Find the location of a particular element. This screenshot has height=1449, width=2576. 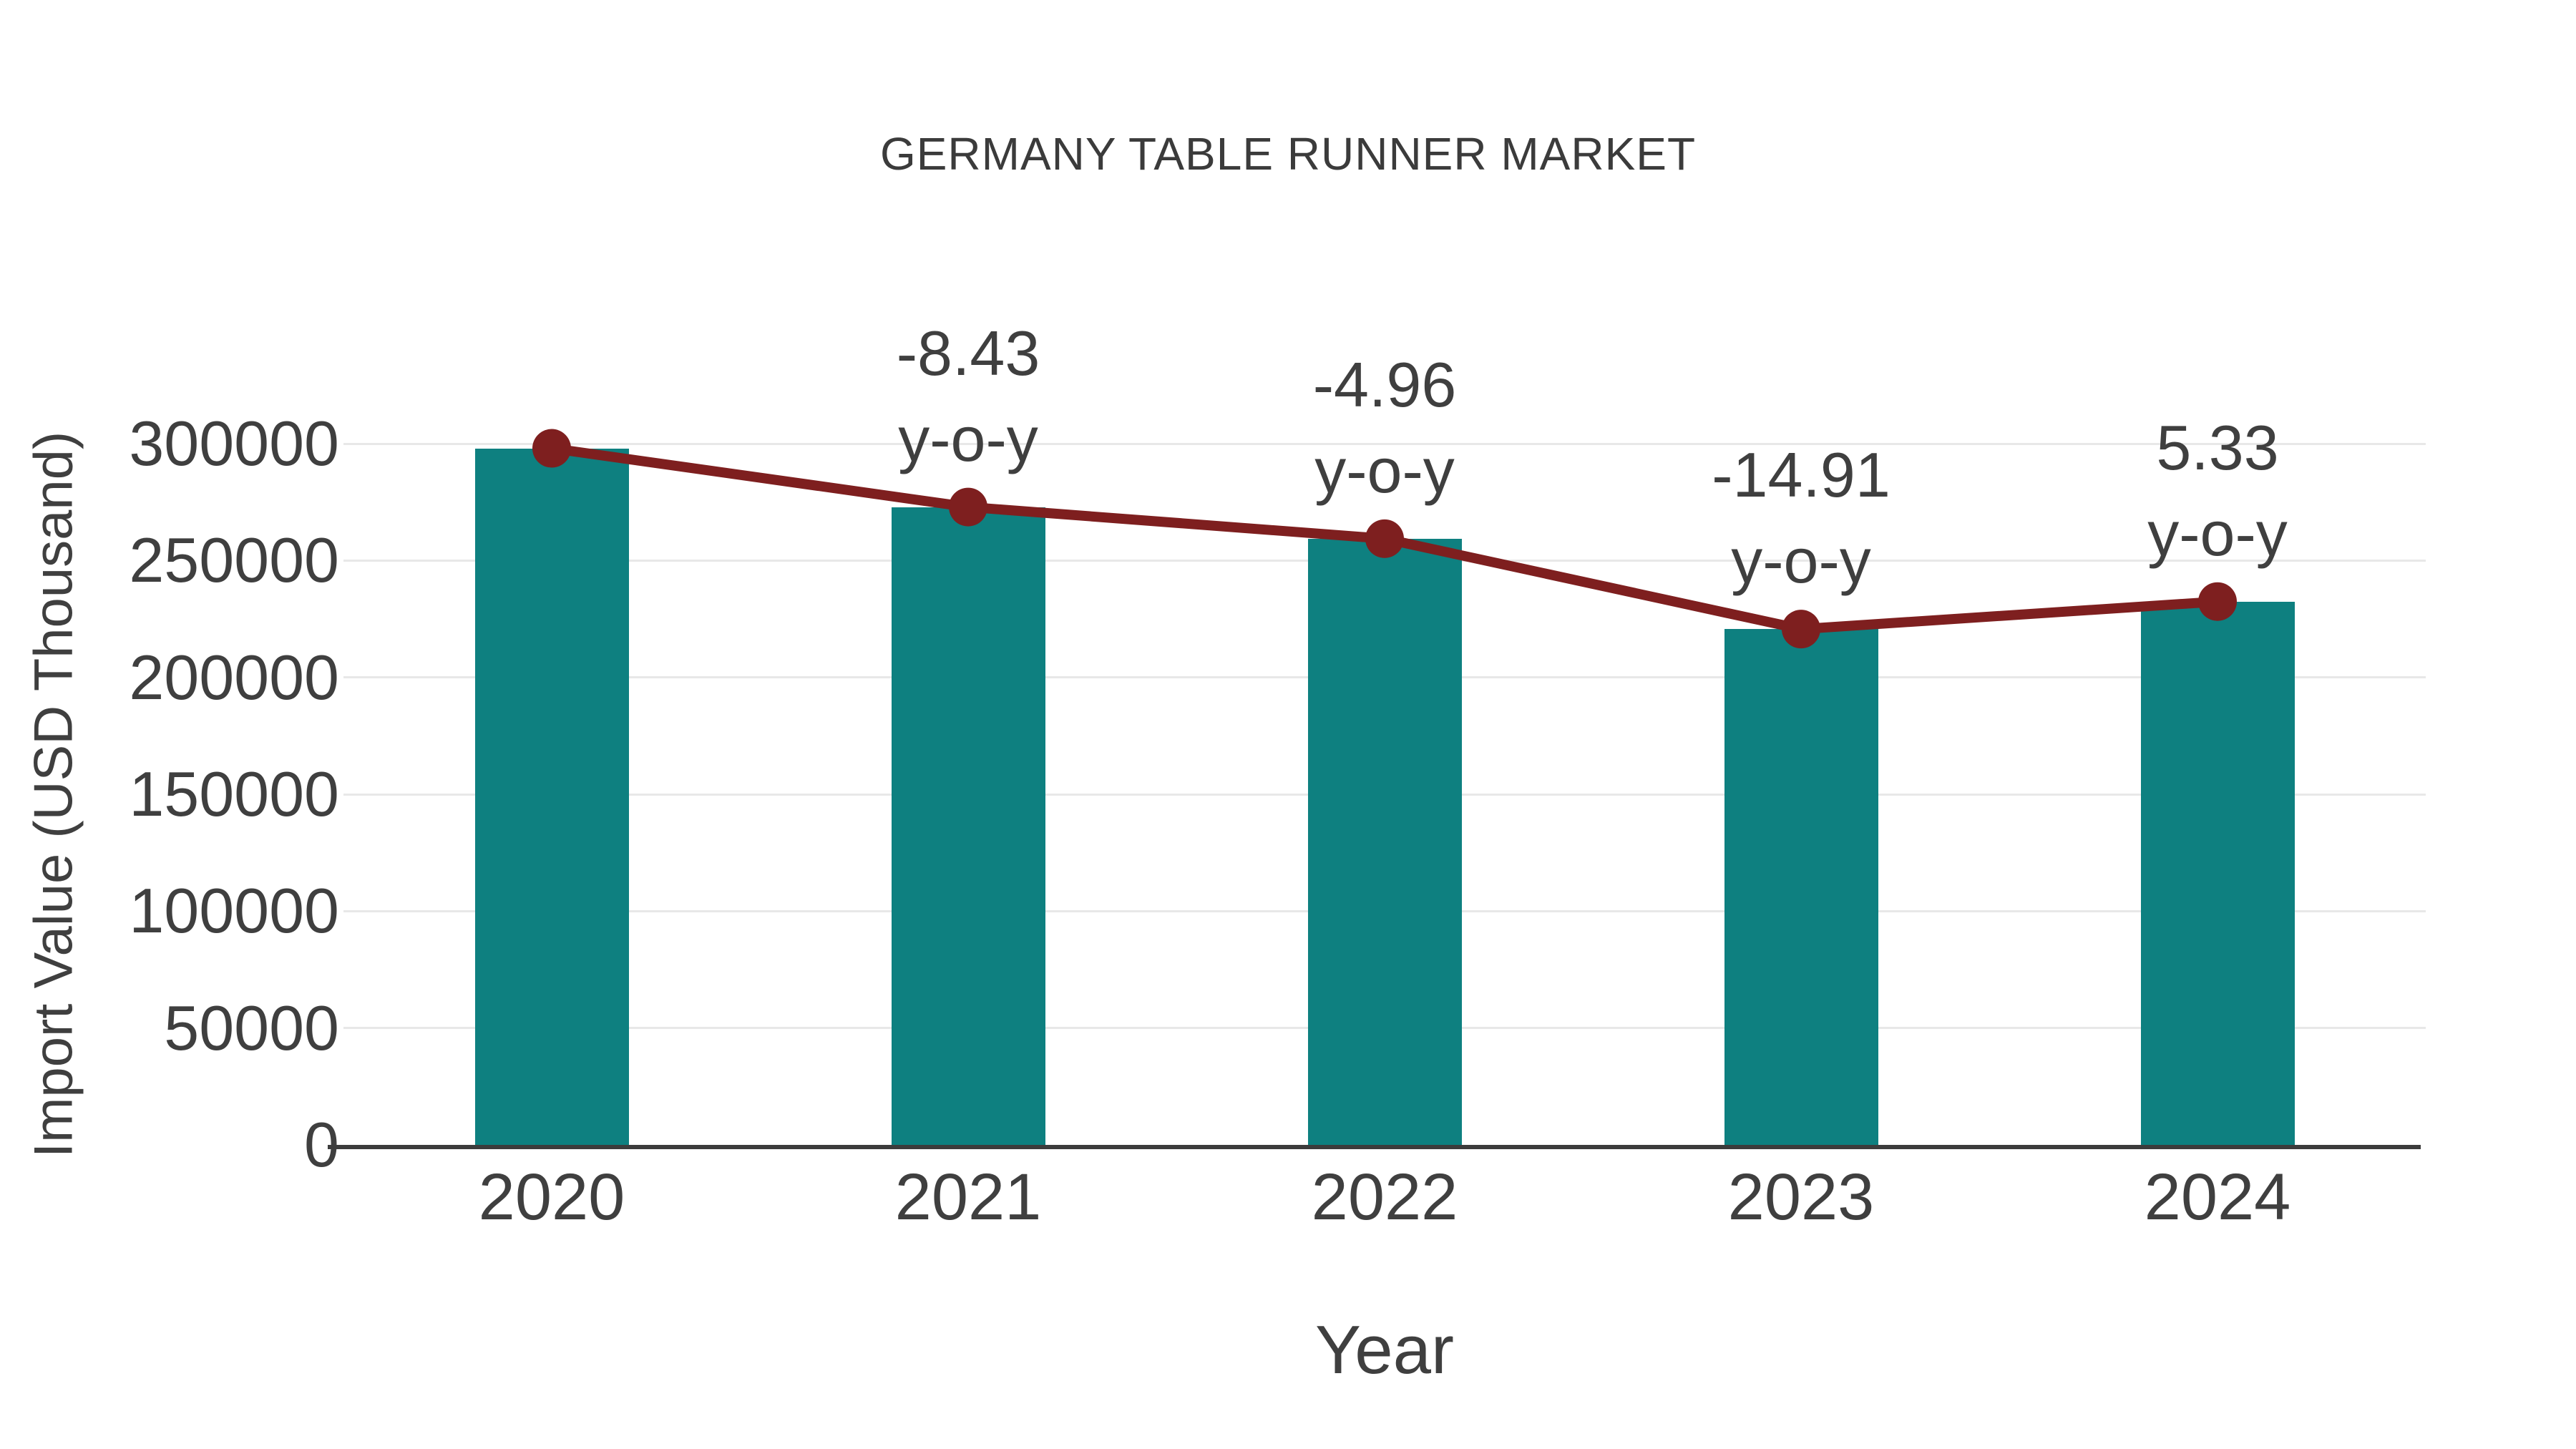

y-tick-label-250000: 250000 is located at coordinates (234, 560).